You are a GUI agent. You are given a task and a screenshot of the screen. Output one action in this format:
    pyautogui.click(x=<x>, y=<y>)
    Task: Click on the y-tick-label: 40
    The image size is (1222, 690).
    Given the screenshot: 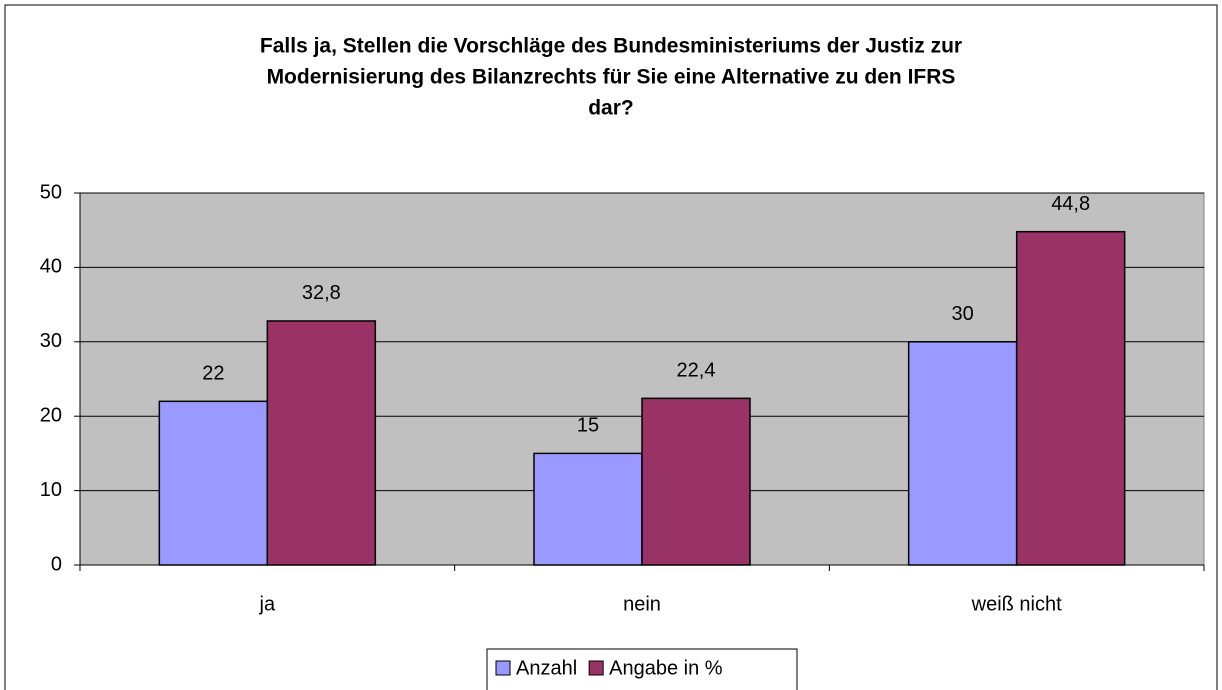 What is the action you would take?
    pyautogui.click(x=51, y=267)
    